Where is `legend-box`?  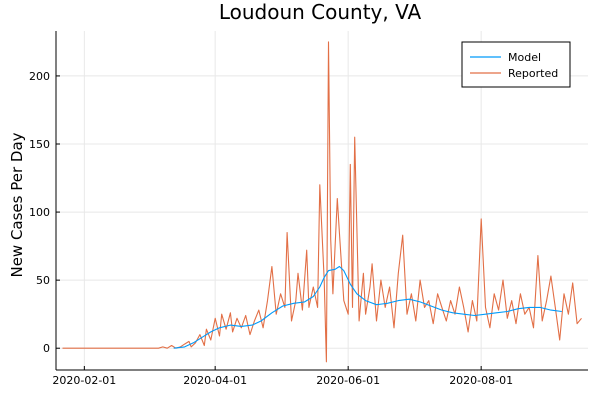 legend-box is located at coordinates (516, 64).